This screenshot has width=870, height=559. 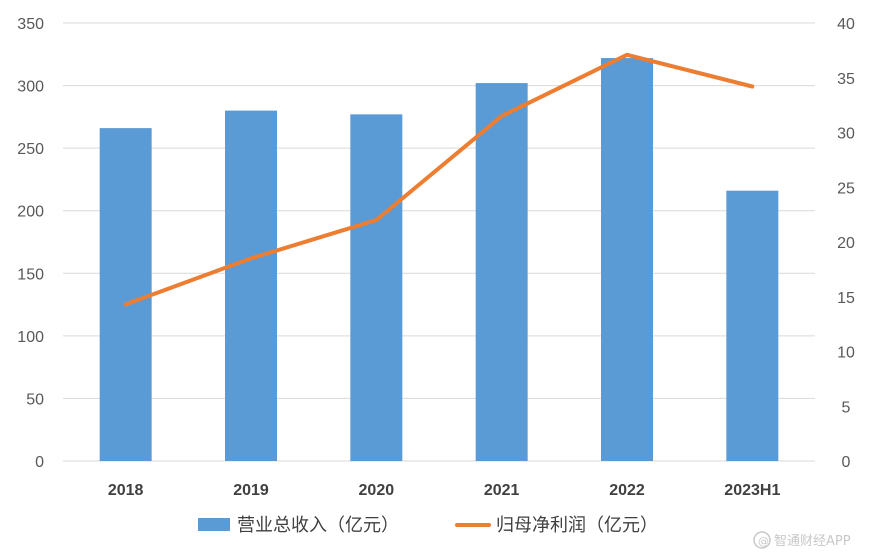 I want to click on right-y-tick-label: 20, so click(x=846, y=243).